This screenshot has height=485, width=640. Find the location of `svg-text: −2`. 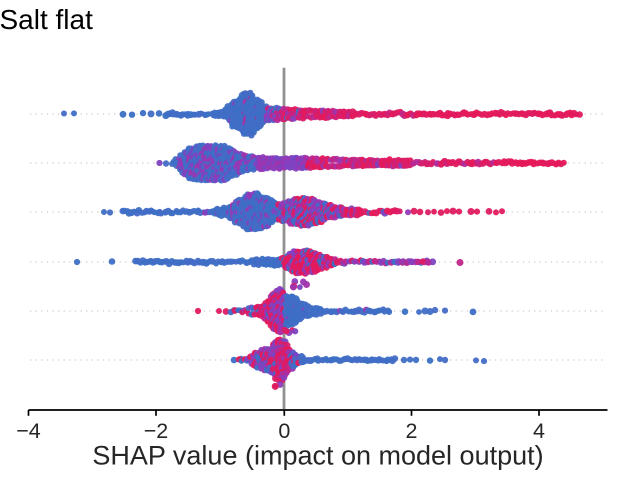

svg-text: −2 is located at coordinates (156, 431).